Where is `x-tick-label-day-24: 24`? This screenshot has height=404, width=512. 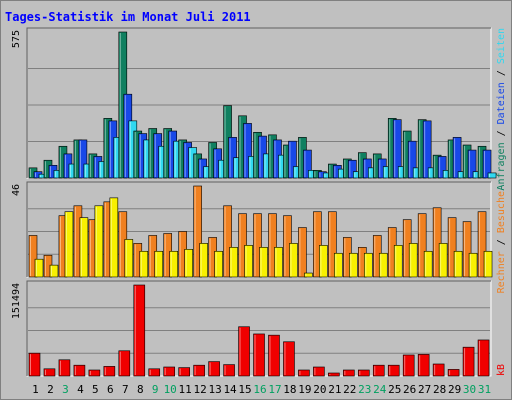 x-tick-label-day-24: 24 is located at coordinates (380, 389).